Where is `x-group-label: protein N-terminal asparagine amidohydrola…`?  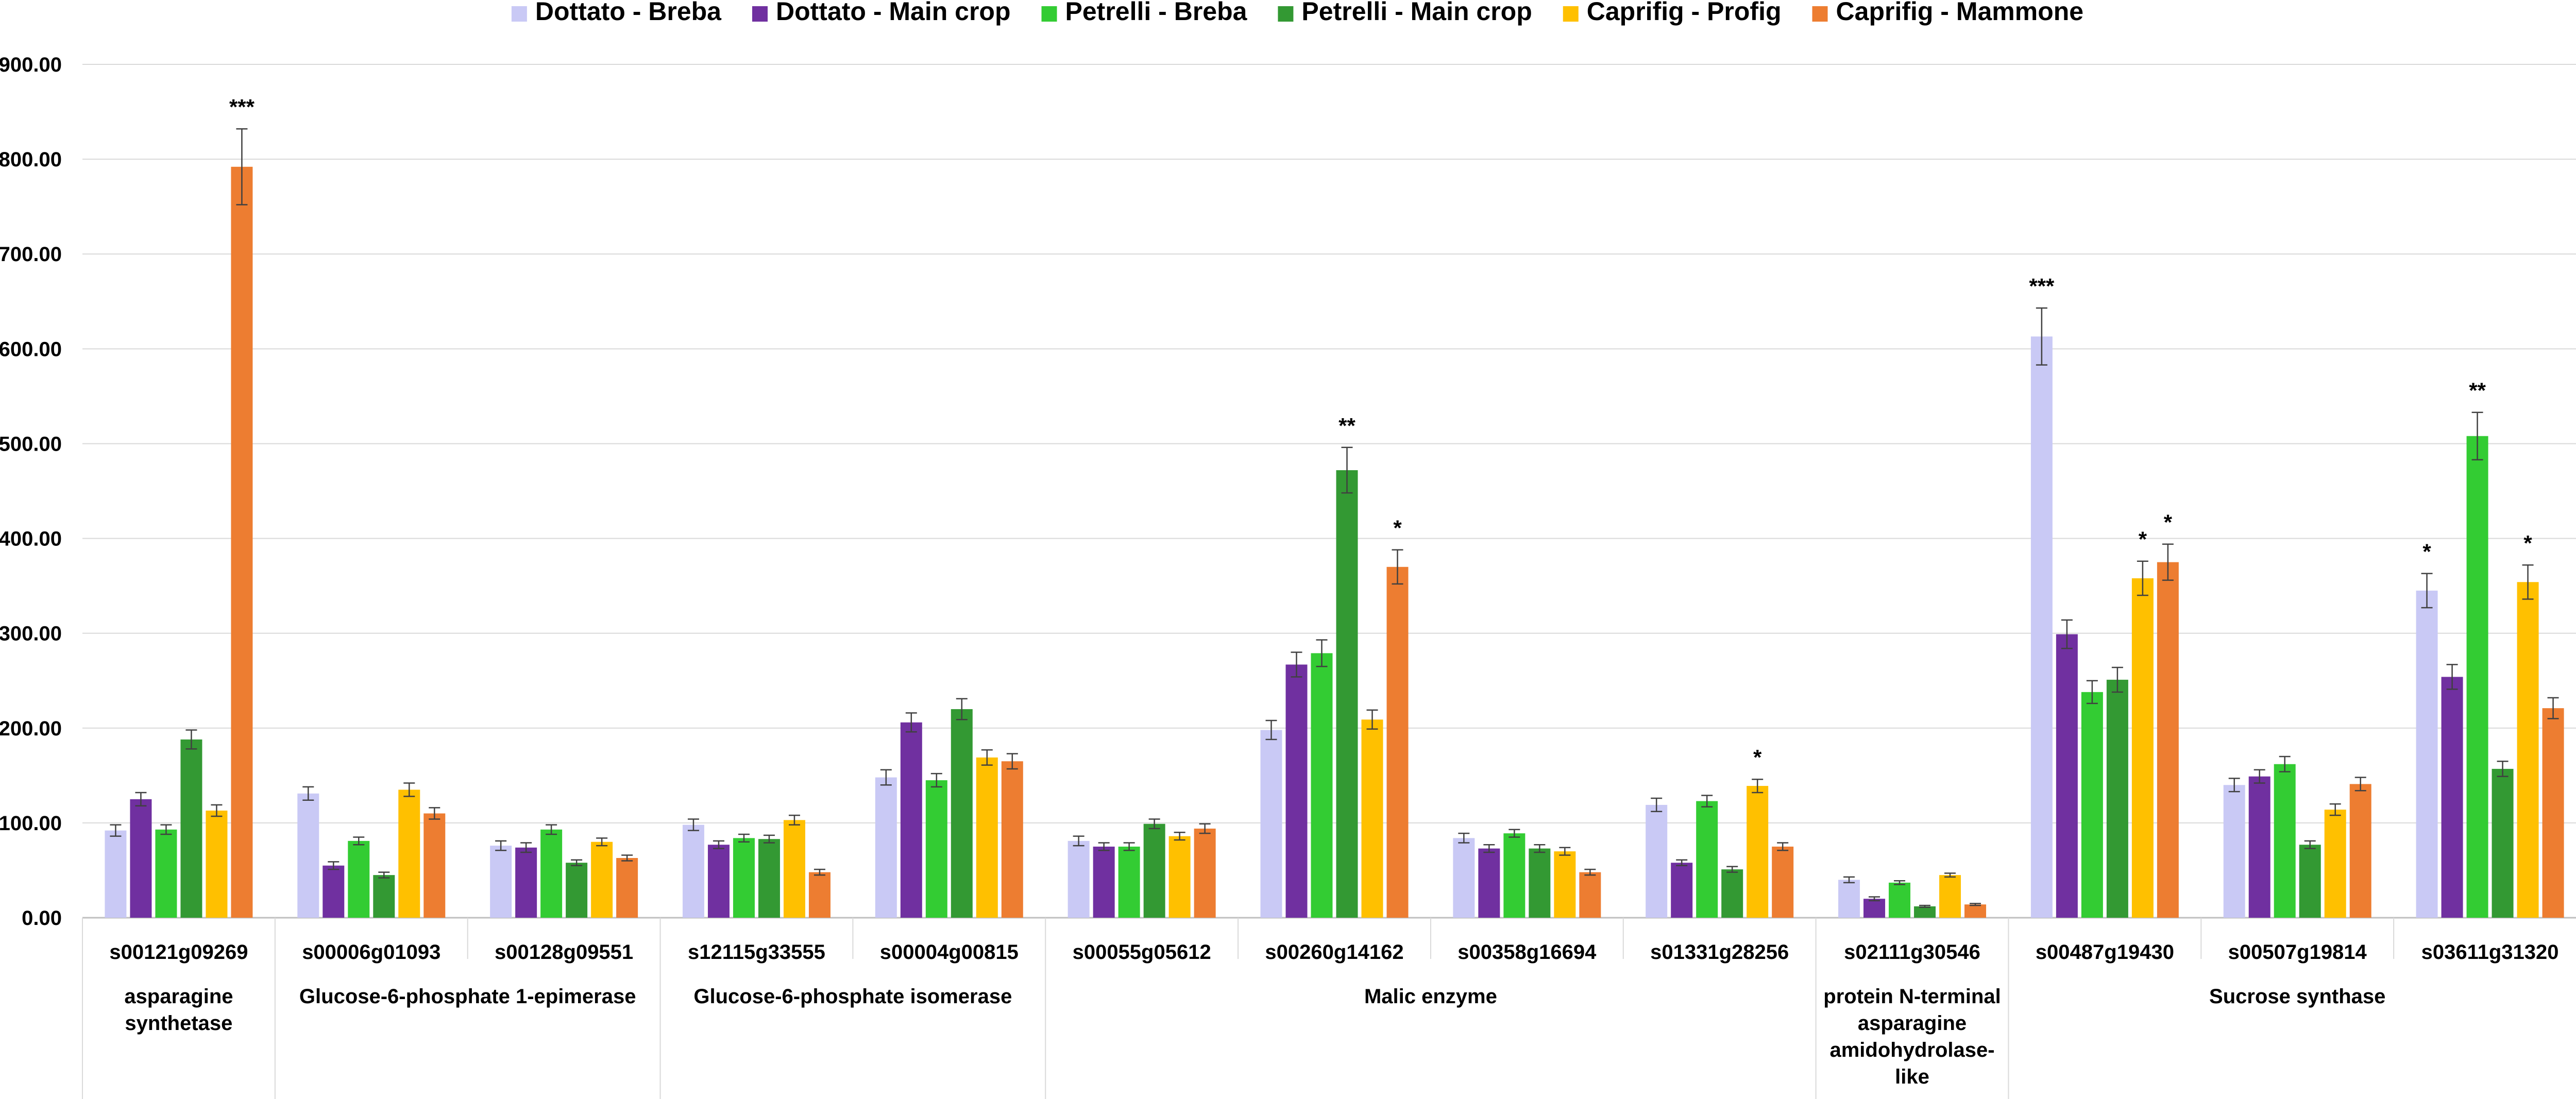
x-group-label: protein N-terminal asparagine amidohydrola… is located at coordinates (1912, 1036).